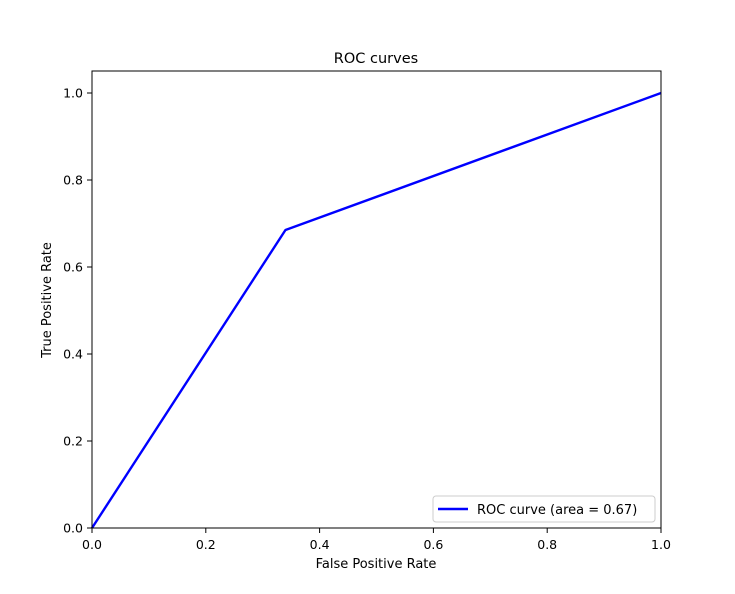 The image size is (735, 594). Describe the element at coordinates (73, 180) in the screenshot. I see `y-tick-label: 0.8` at that location.